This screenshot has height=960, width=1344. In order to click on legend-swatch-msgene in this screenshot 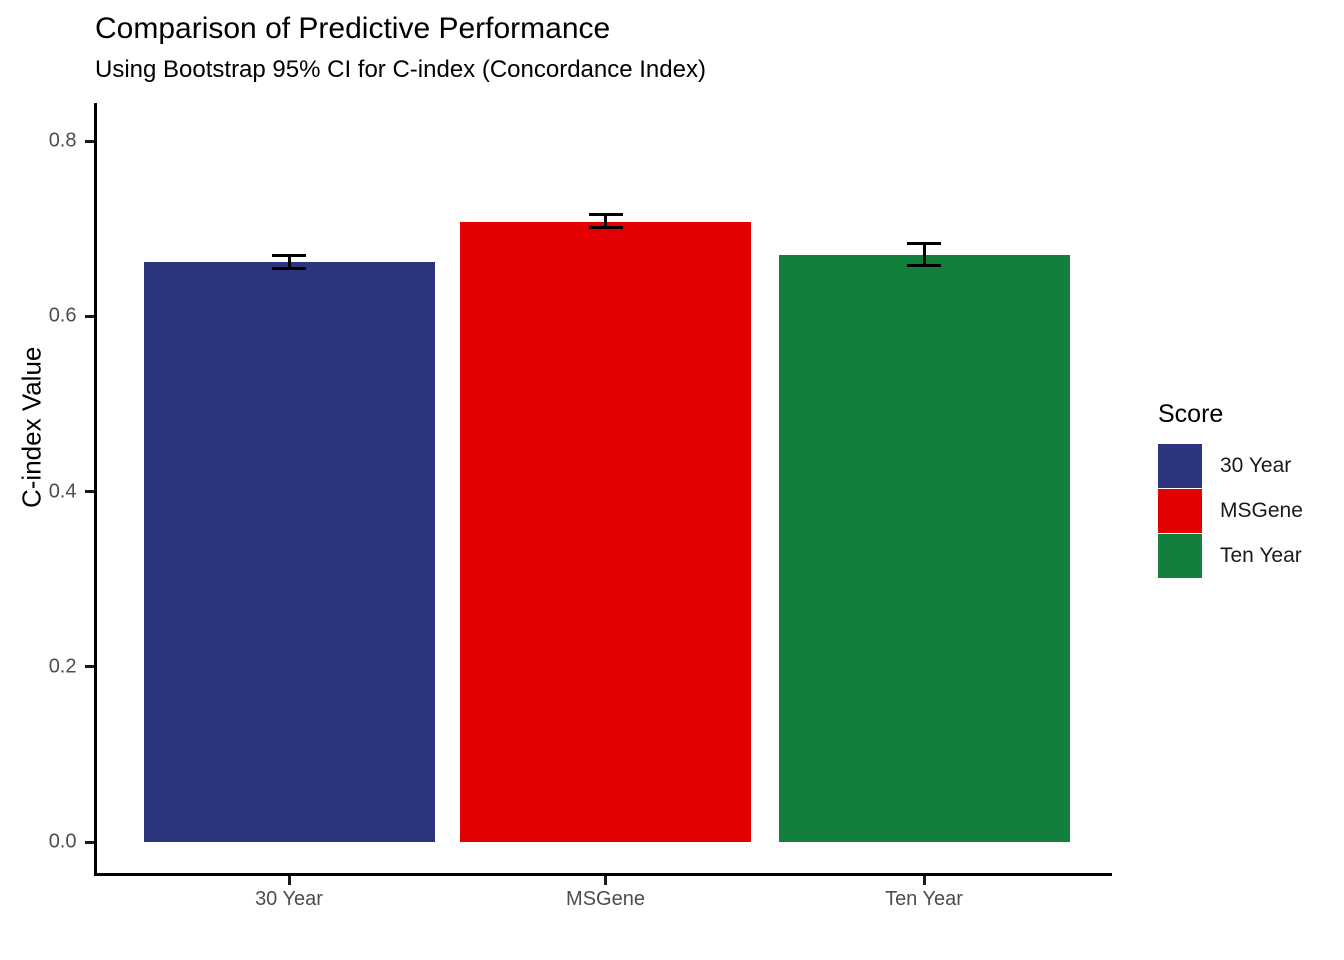, I will do `click(1180, 511)`.